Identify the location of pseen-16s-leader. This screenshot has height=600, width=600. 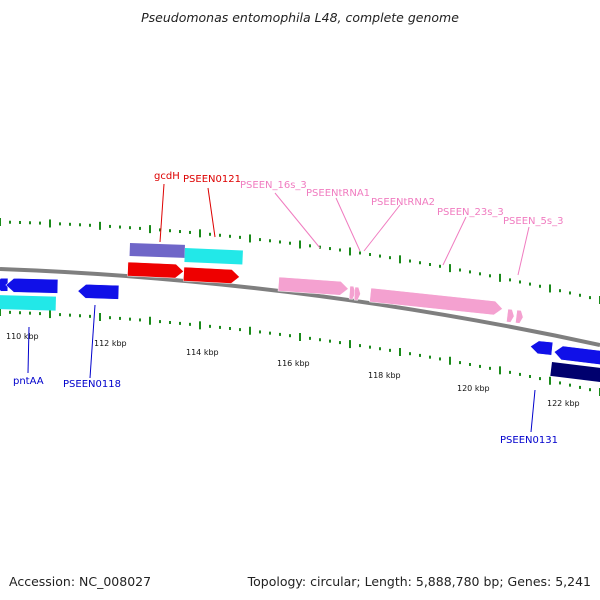
(297, 220).